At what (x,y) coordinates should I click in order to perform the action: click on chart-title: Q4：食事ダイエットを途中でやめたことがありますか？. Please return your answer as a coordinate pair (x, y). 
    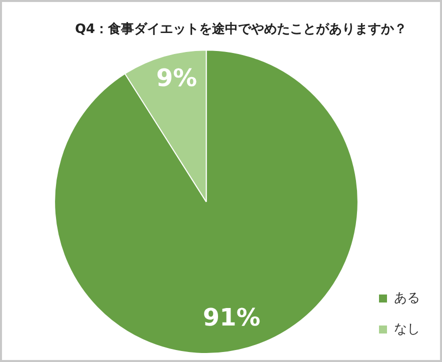
    Looking at the image, I should click on (241, 30).